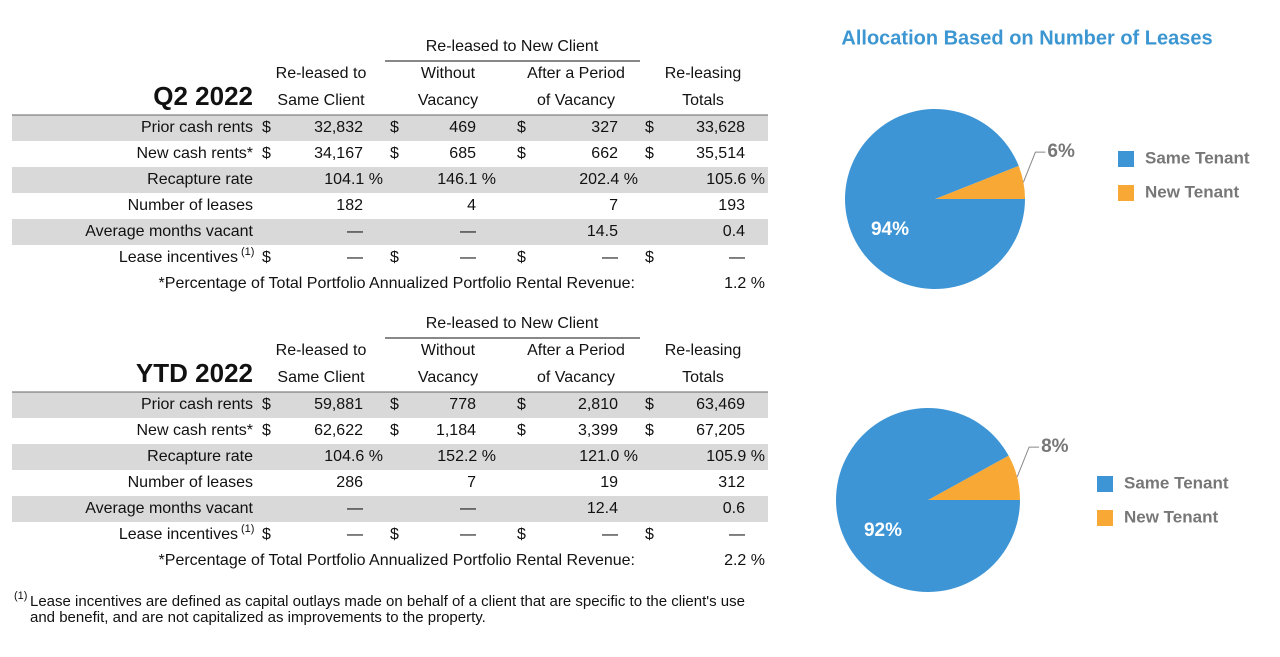  I want to click on column-header: Re-leased to, so click(321, 73).